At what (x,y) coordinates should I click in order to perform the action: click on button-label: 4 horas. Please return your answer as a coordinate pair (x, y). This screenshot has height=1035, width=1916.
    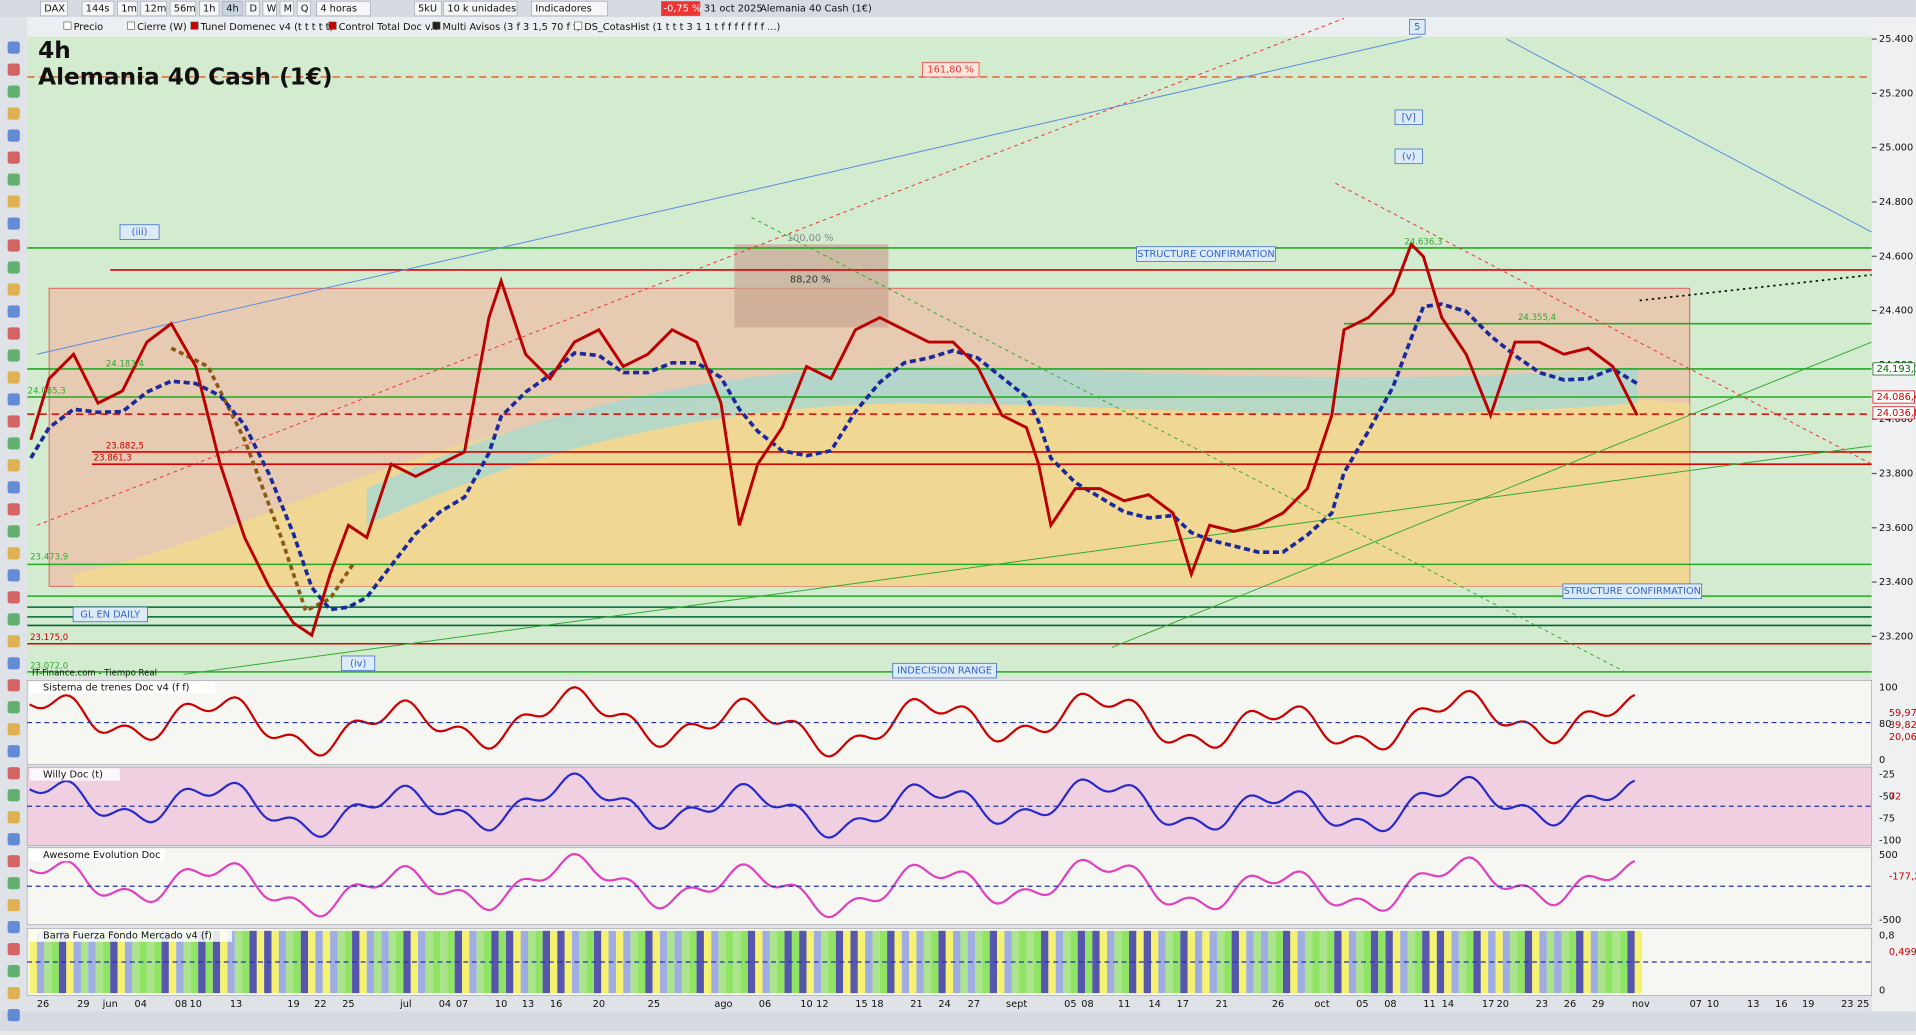
    Looking at the image, I should click on (338, 9).